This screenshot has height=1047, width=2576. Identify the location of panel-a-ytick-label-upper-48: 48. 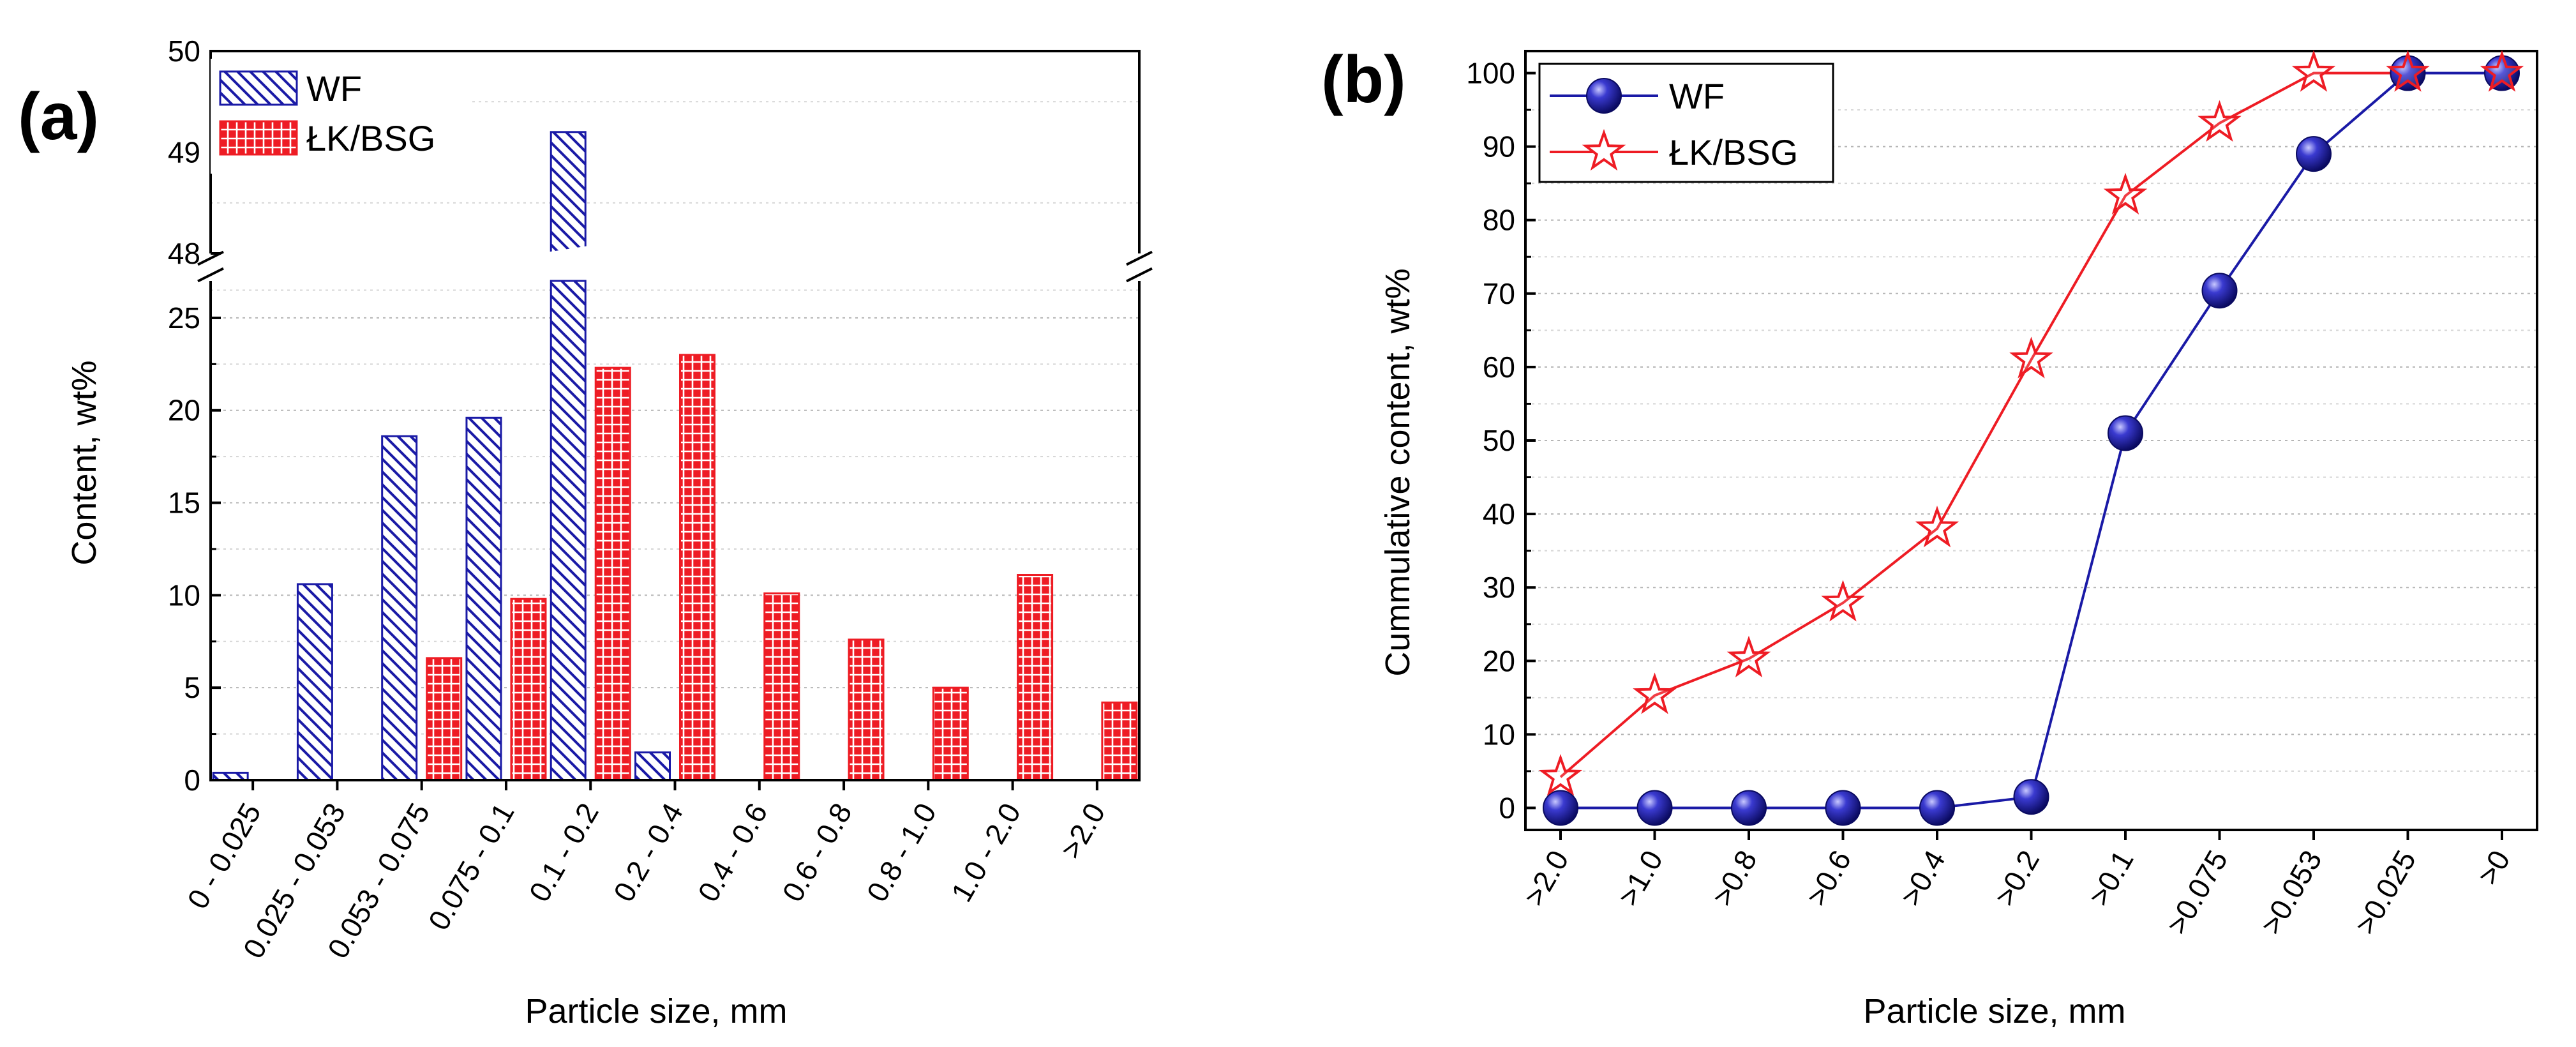
(184, 254).